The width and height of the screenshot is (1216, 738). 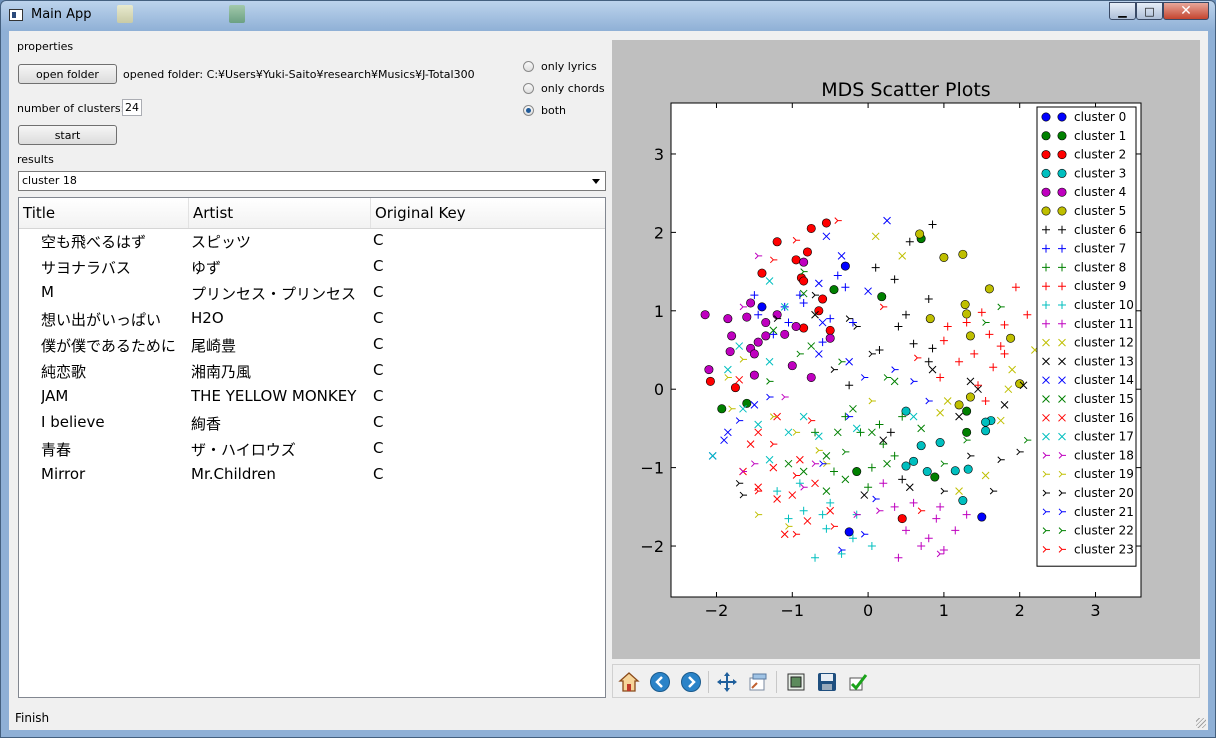 I want to click on toolbar-separator, so click(x=708, y=682).